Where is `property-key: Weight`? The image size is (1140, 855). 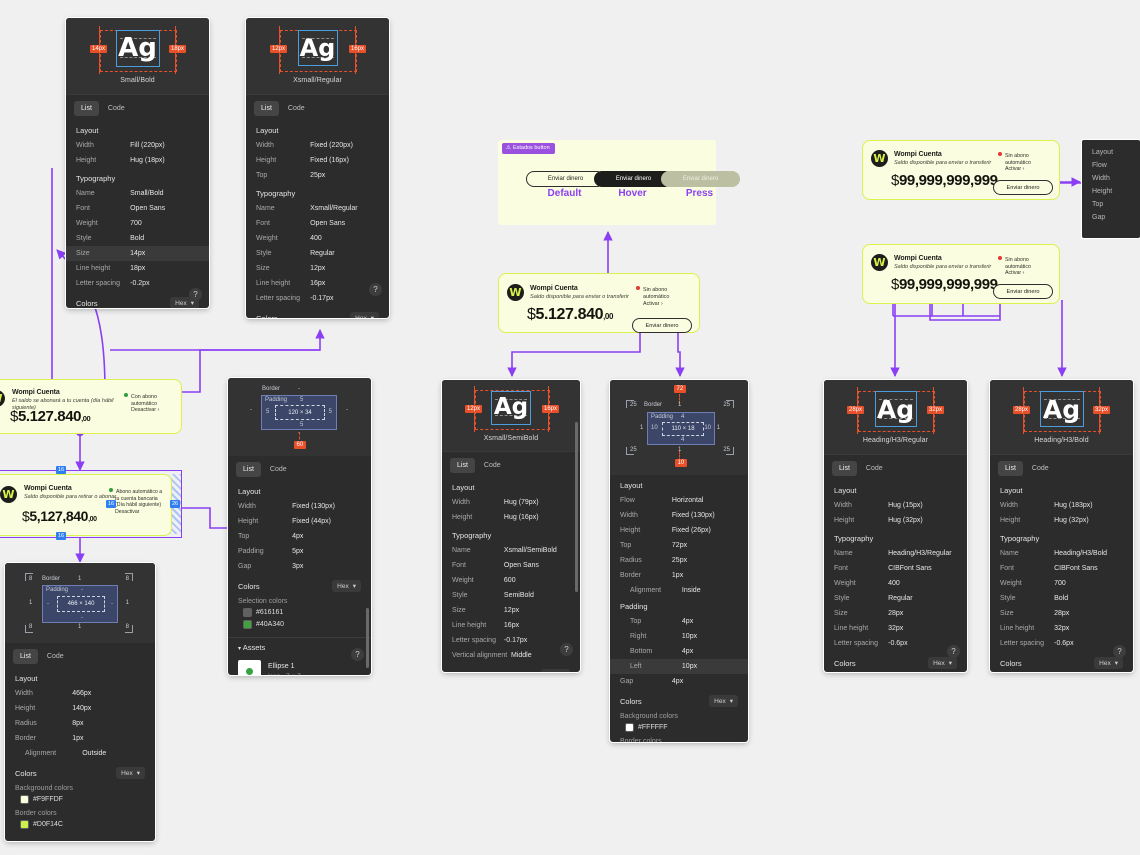
property-key: Weight is located at coordinates (1011, 583).